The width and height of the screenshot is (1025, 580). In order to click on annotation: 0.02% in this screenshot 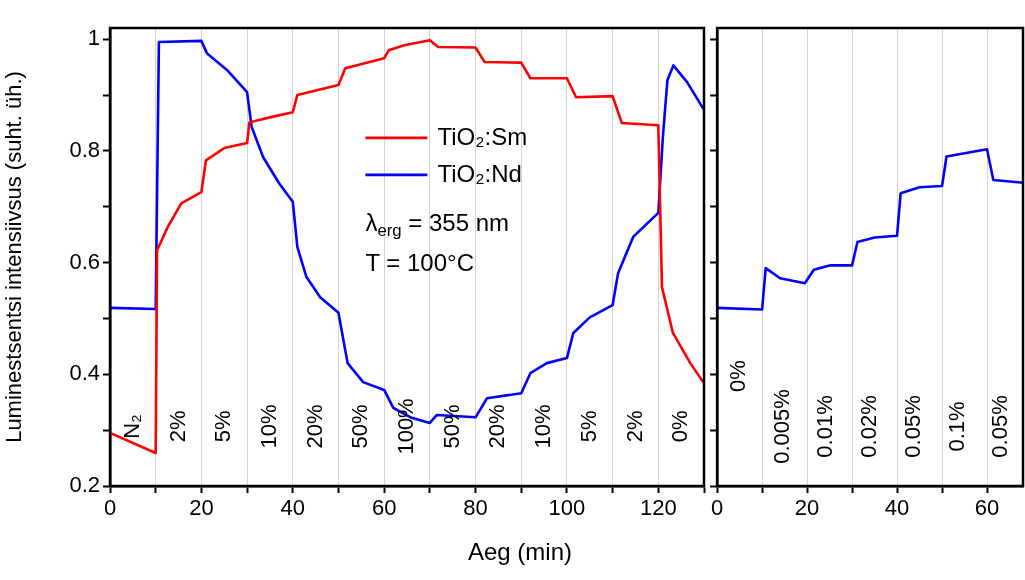, I will do `click(869, 426)`.